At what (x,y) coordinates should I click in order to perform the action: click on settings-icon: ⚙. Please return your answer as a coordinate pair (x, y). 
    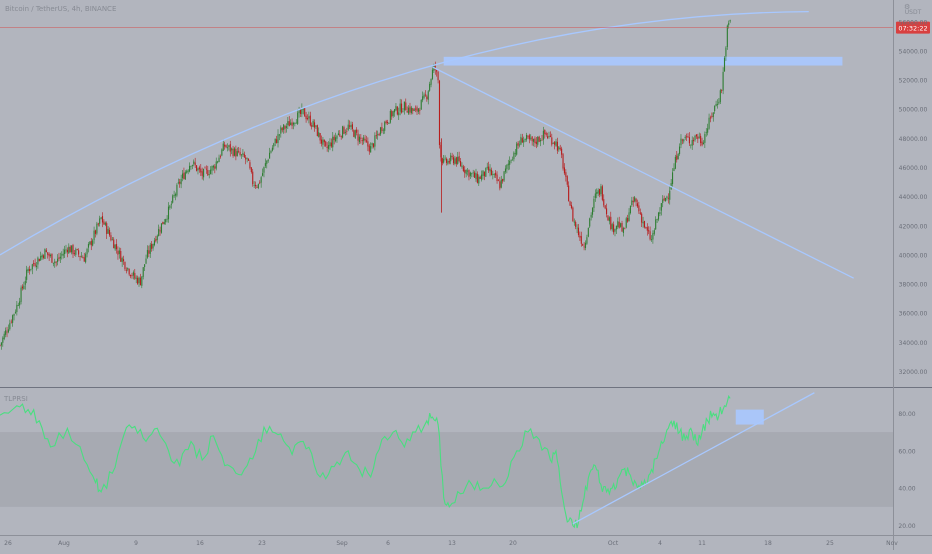
    Looking at the image, I should click on (907, 7).